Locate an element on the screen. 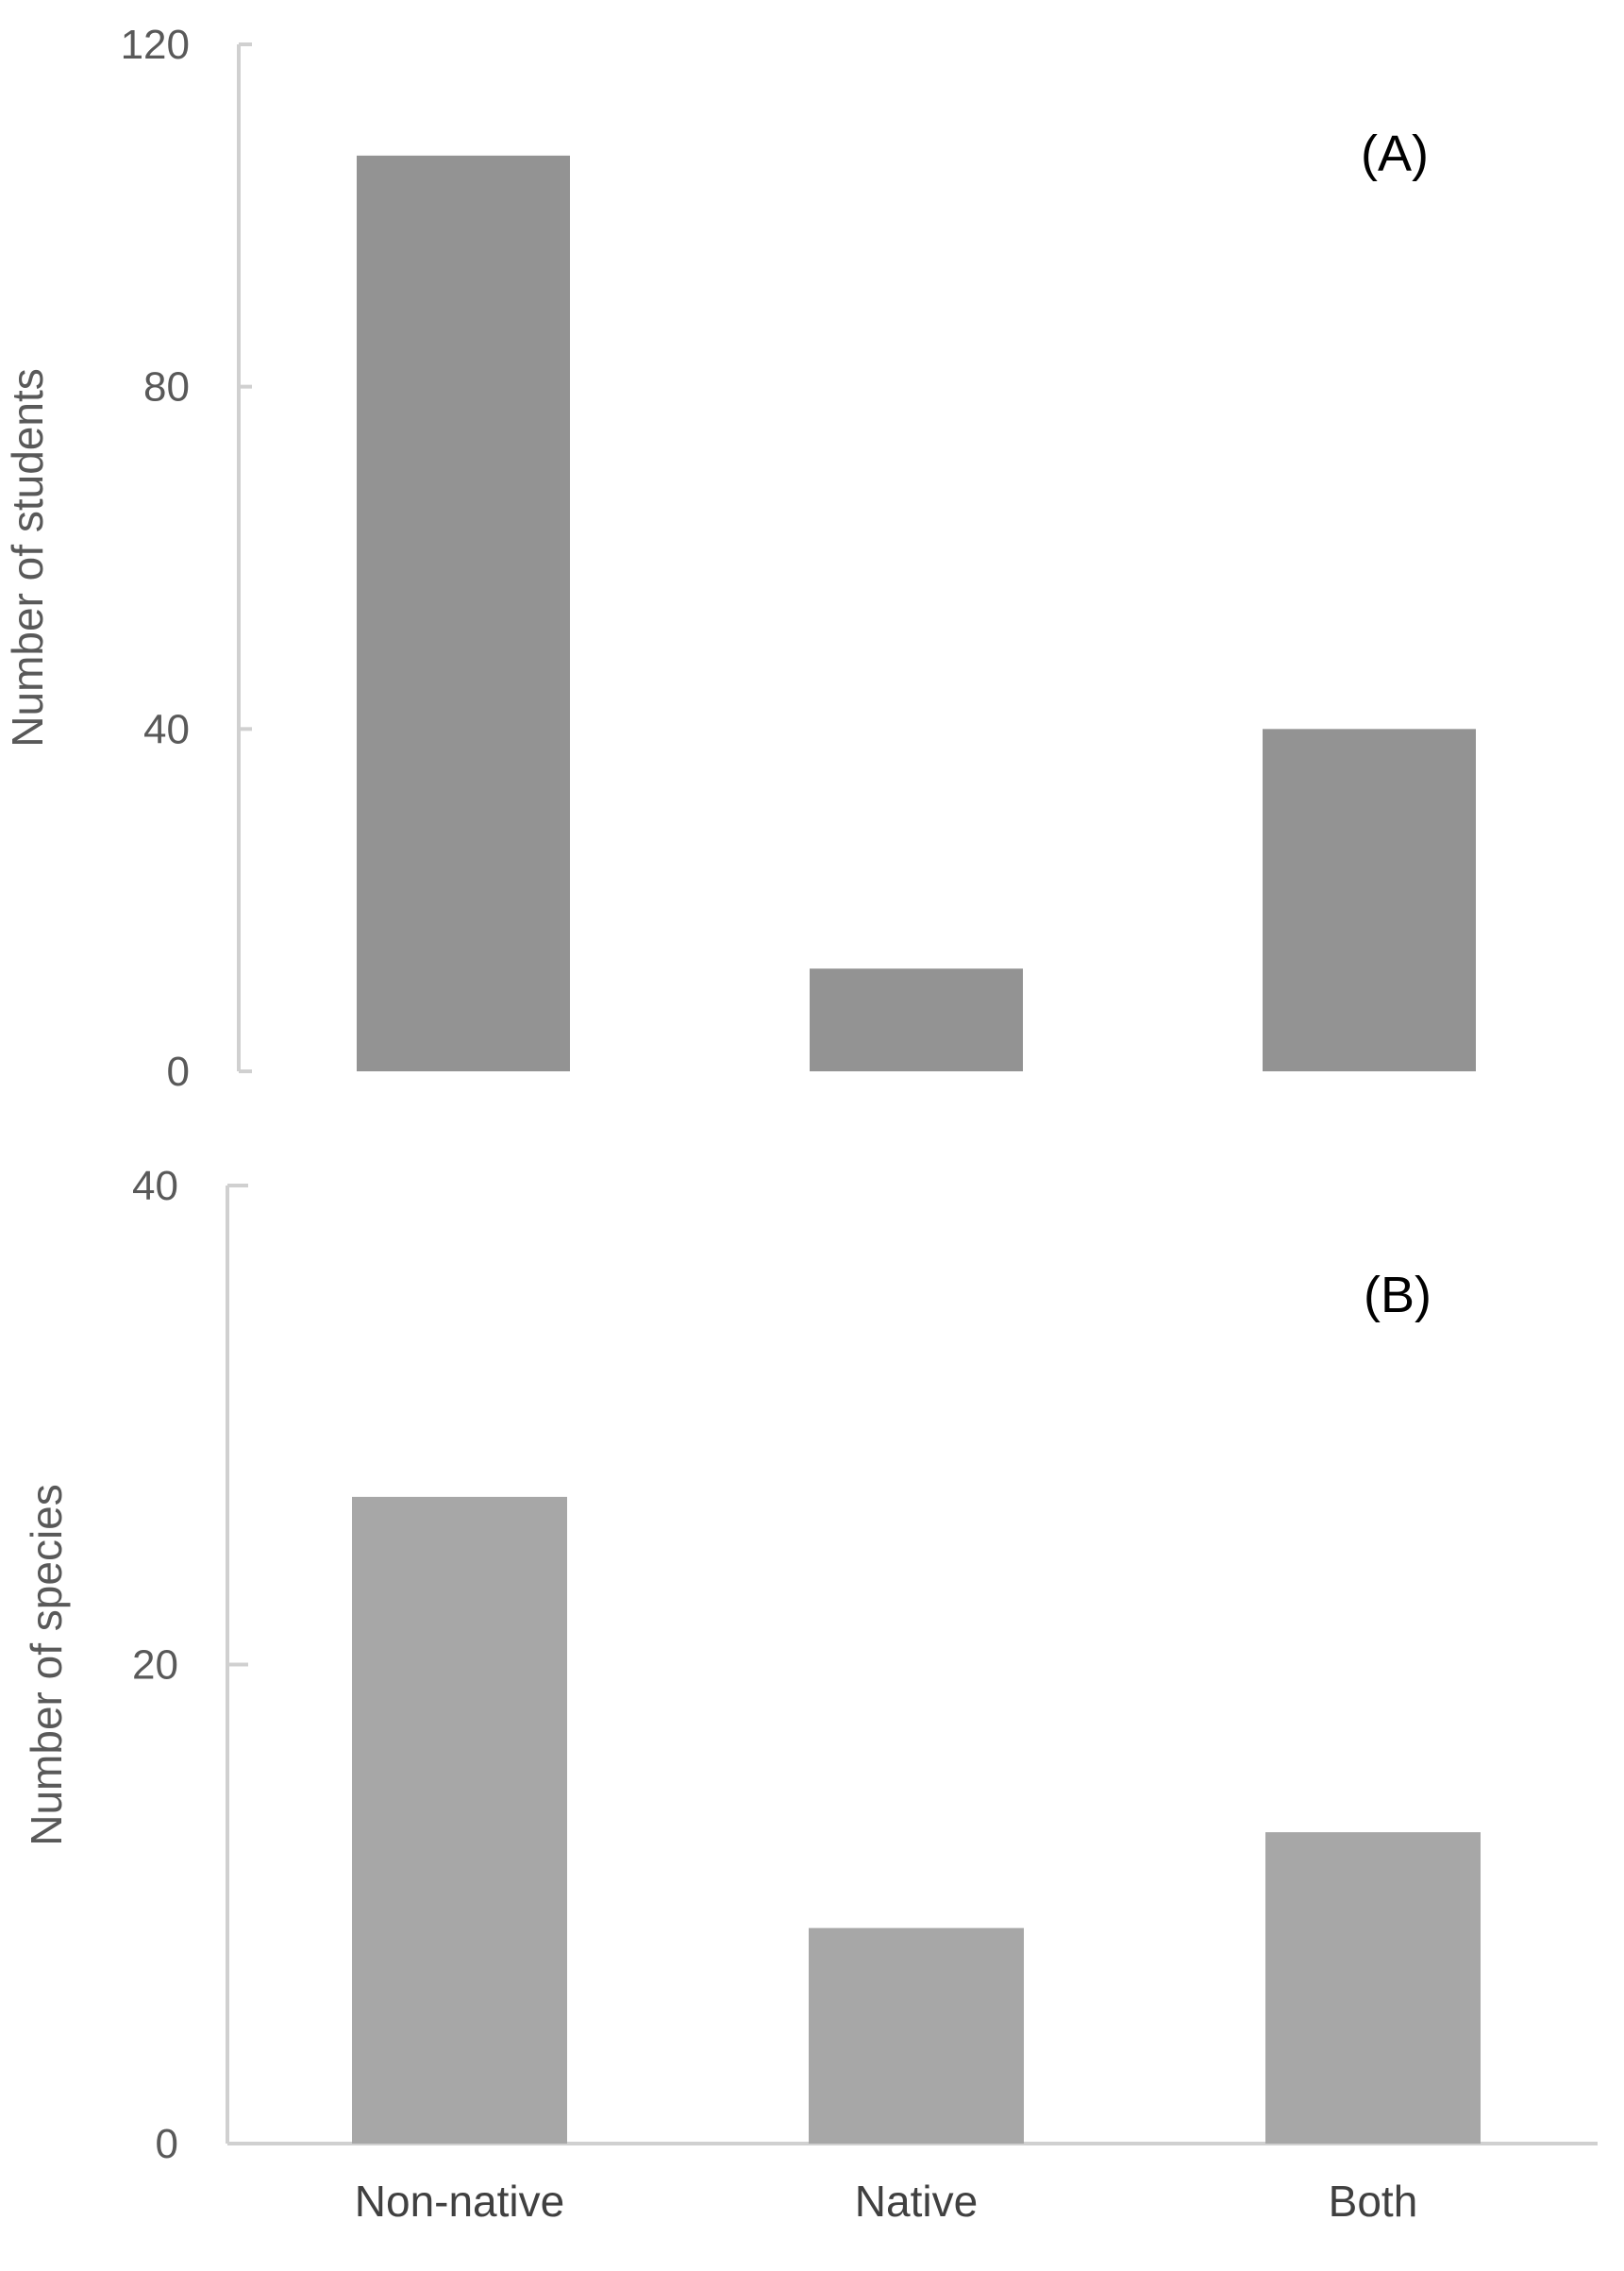 This screenshot has width=1624, height=2271. x-category-label: Native is located at coordinates (916, 2201).